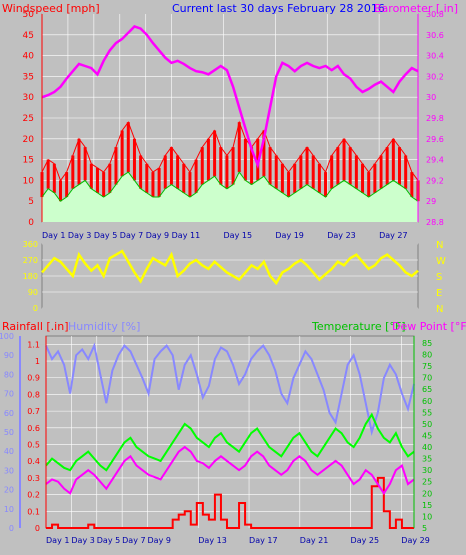 Image resolution: width=466 pixels, height=555 pixels. Describe the element at coordinates (29, 181) in the screenshot. I see `wind-tick-label: 10` at that location.